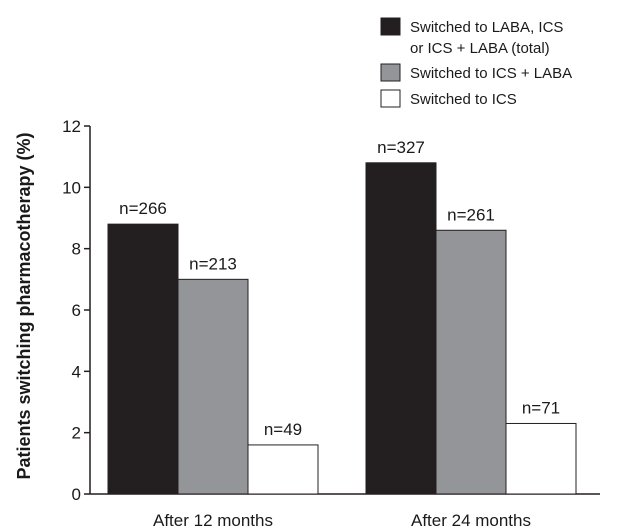  I want to click on y-tick-label: 8, so click(76, 249).